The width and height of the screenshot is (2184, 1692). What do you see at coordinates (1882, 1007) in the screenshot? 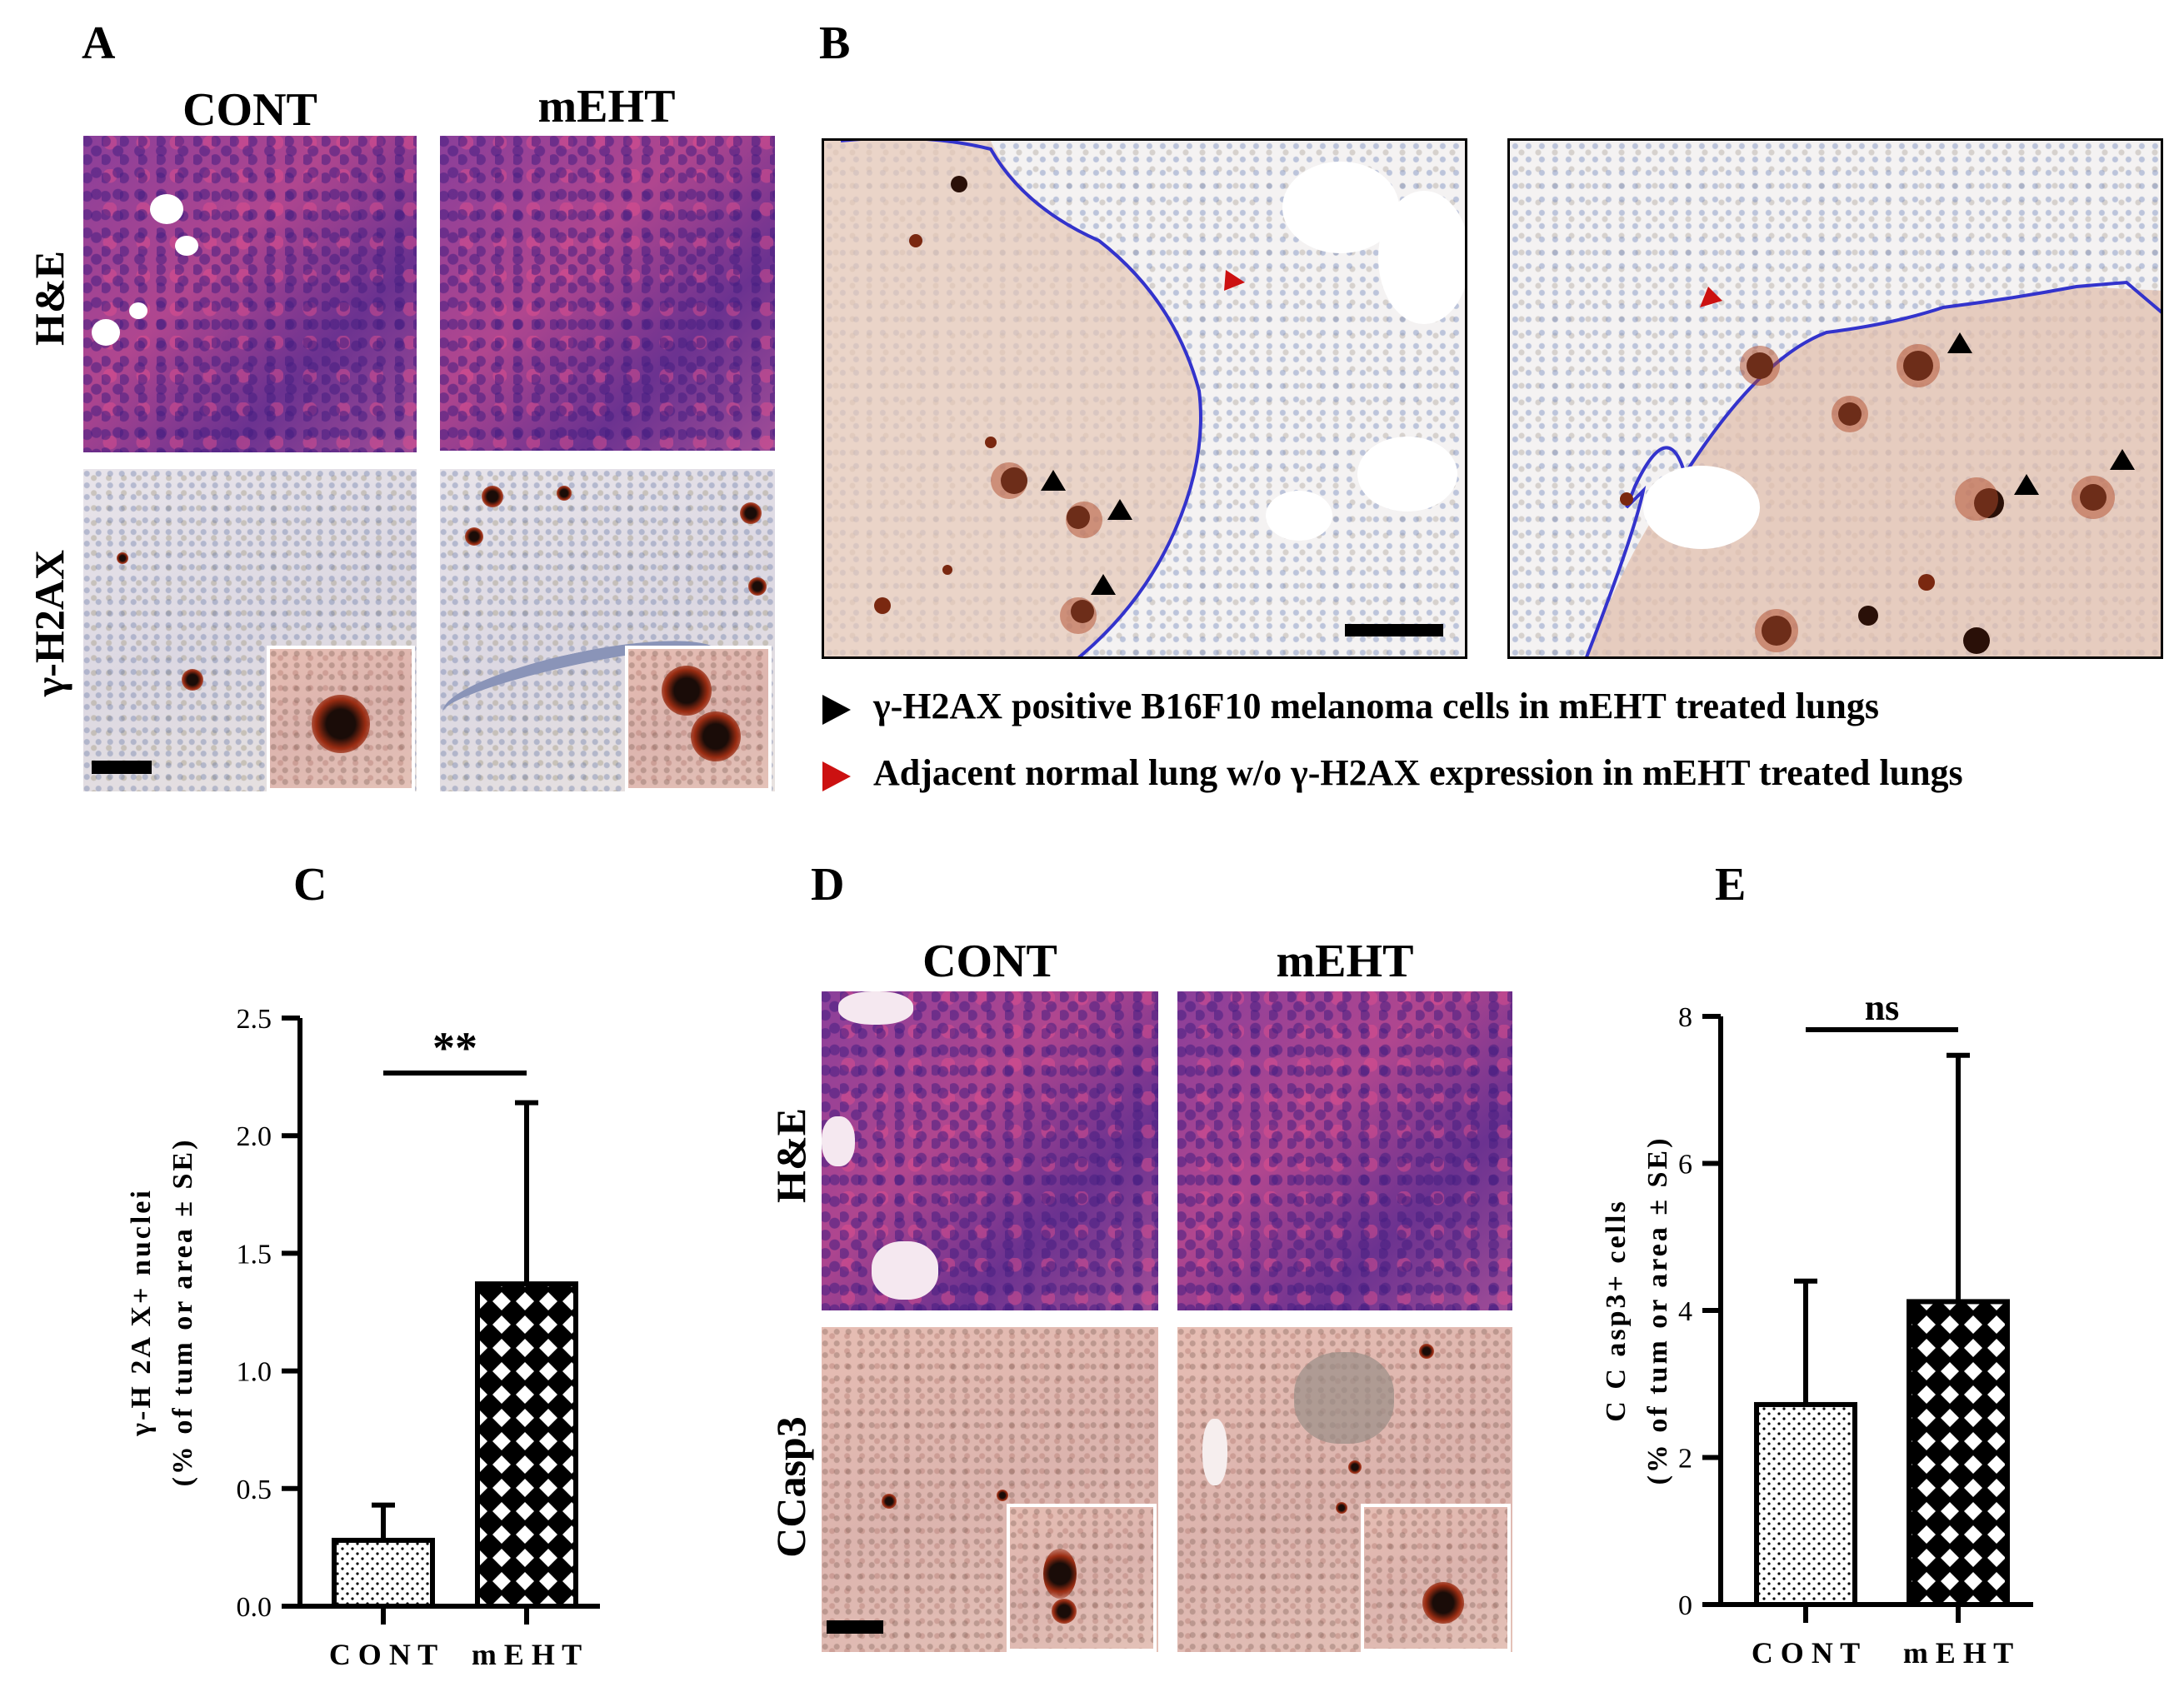
I see `significance-label: ns` at bounding box center [1882, 1007].